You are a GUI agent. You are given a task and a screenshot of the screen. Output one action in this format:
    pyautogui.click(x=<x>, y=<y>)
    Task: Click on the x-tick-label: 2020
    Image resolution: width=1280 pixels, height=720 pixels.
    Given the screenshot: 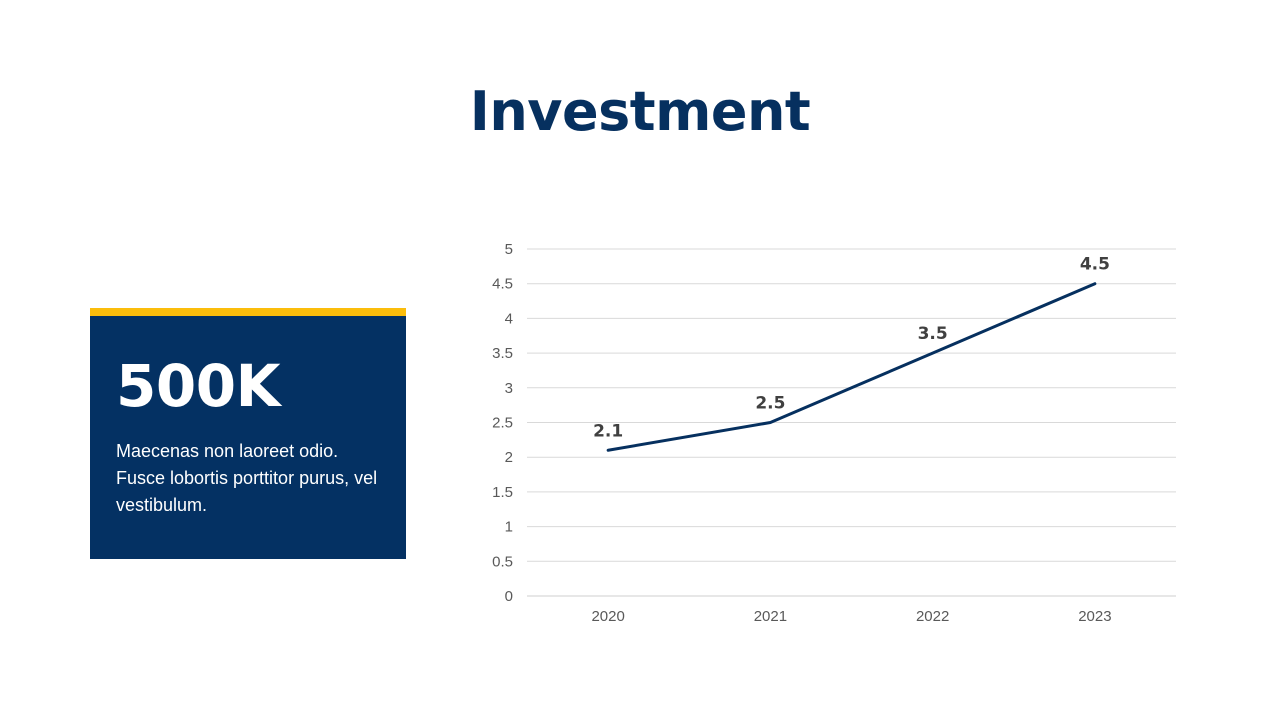 What is the action you would take?
    pyautogui.click(x=607, y=616)
    